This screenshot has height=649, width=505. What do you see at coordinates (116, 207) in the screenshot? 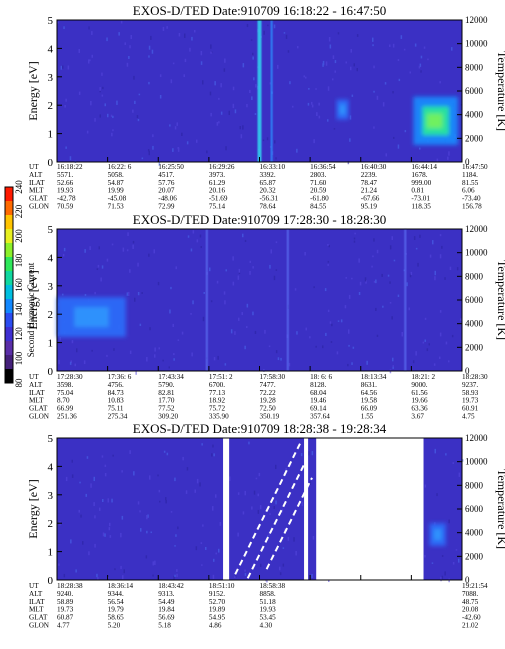
I see `ephemeris-value: 71.53` at bounding box center [116, 207].